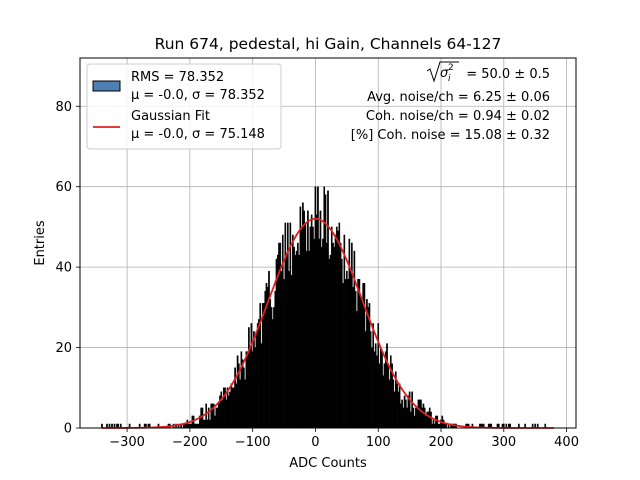  Describe the element at coordinates (170, 116) in the screenshot. I see `legend-fit-line1: Gaussian Fit` at that location.